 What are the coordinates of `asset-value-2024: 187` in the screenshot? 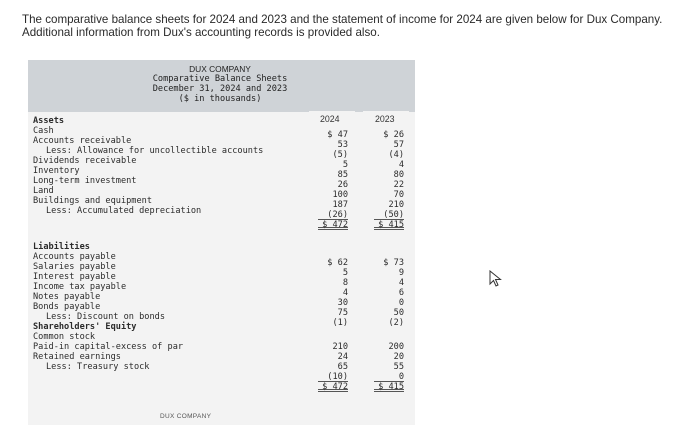 It's located at (340, 205).